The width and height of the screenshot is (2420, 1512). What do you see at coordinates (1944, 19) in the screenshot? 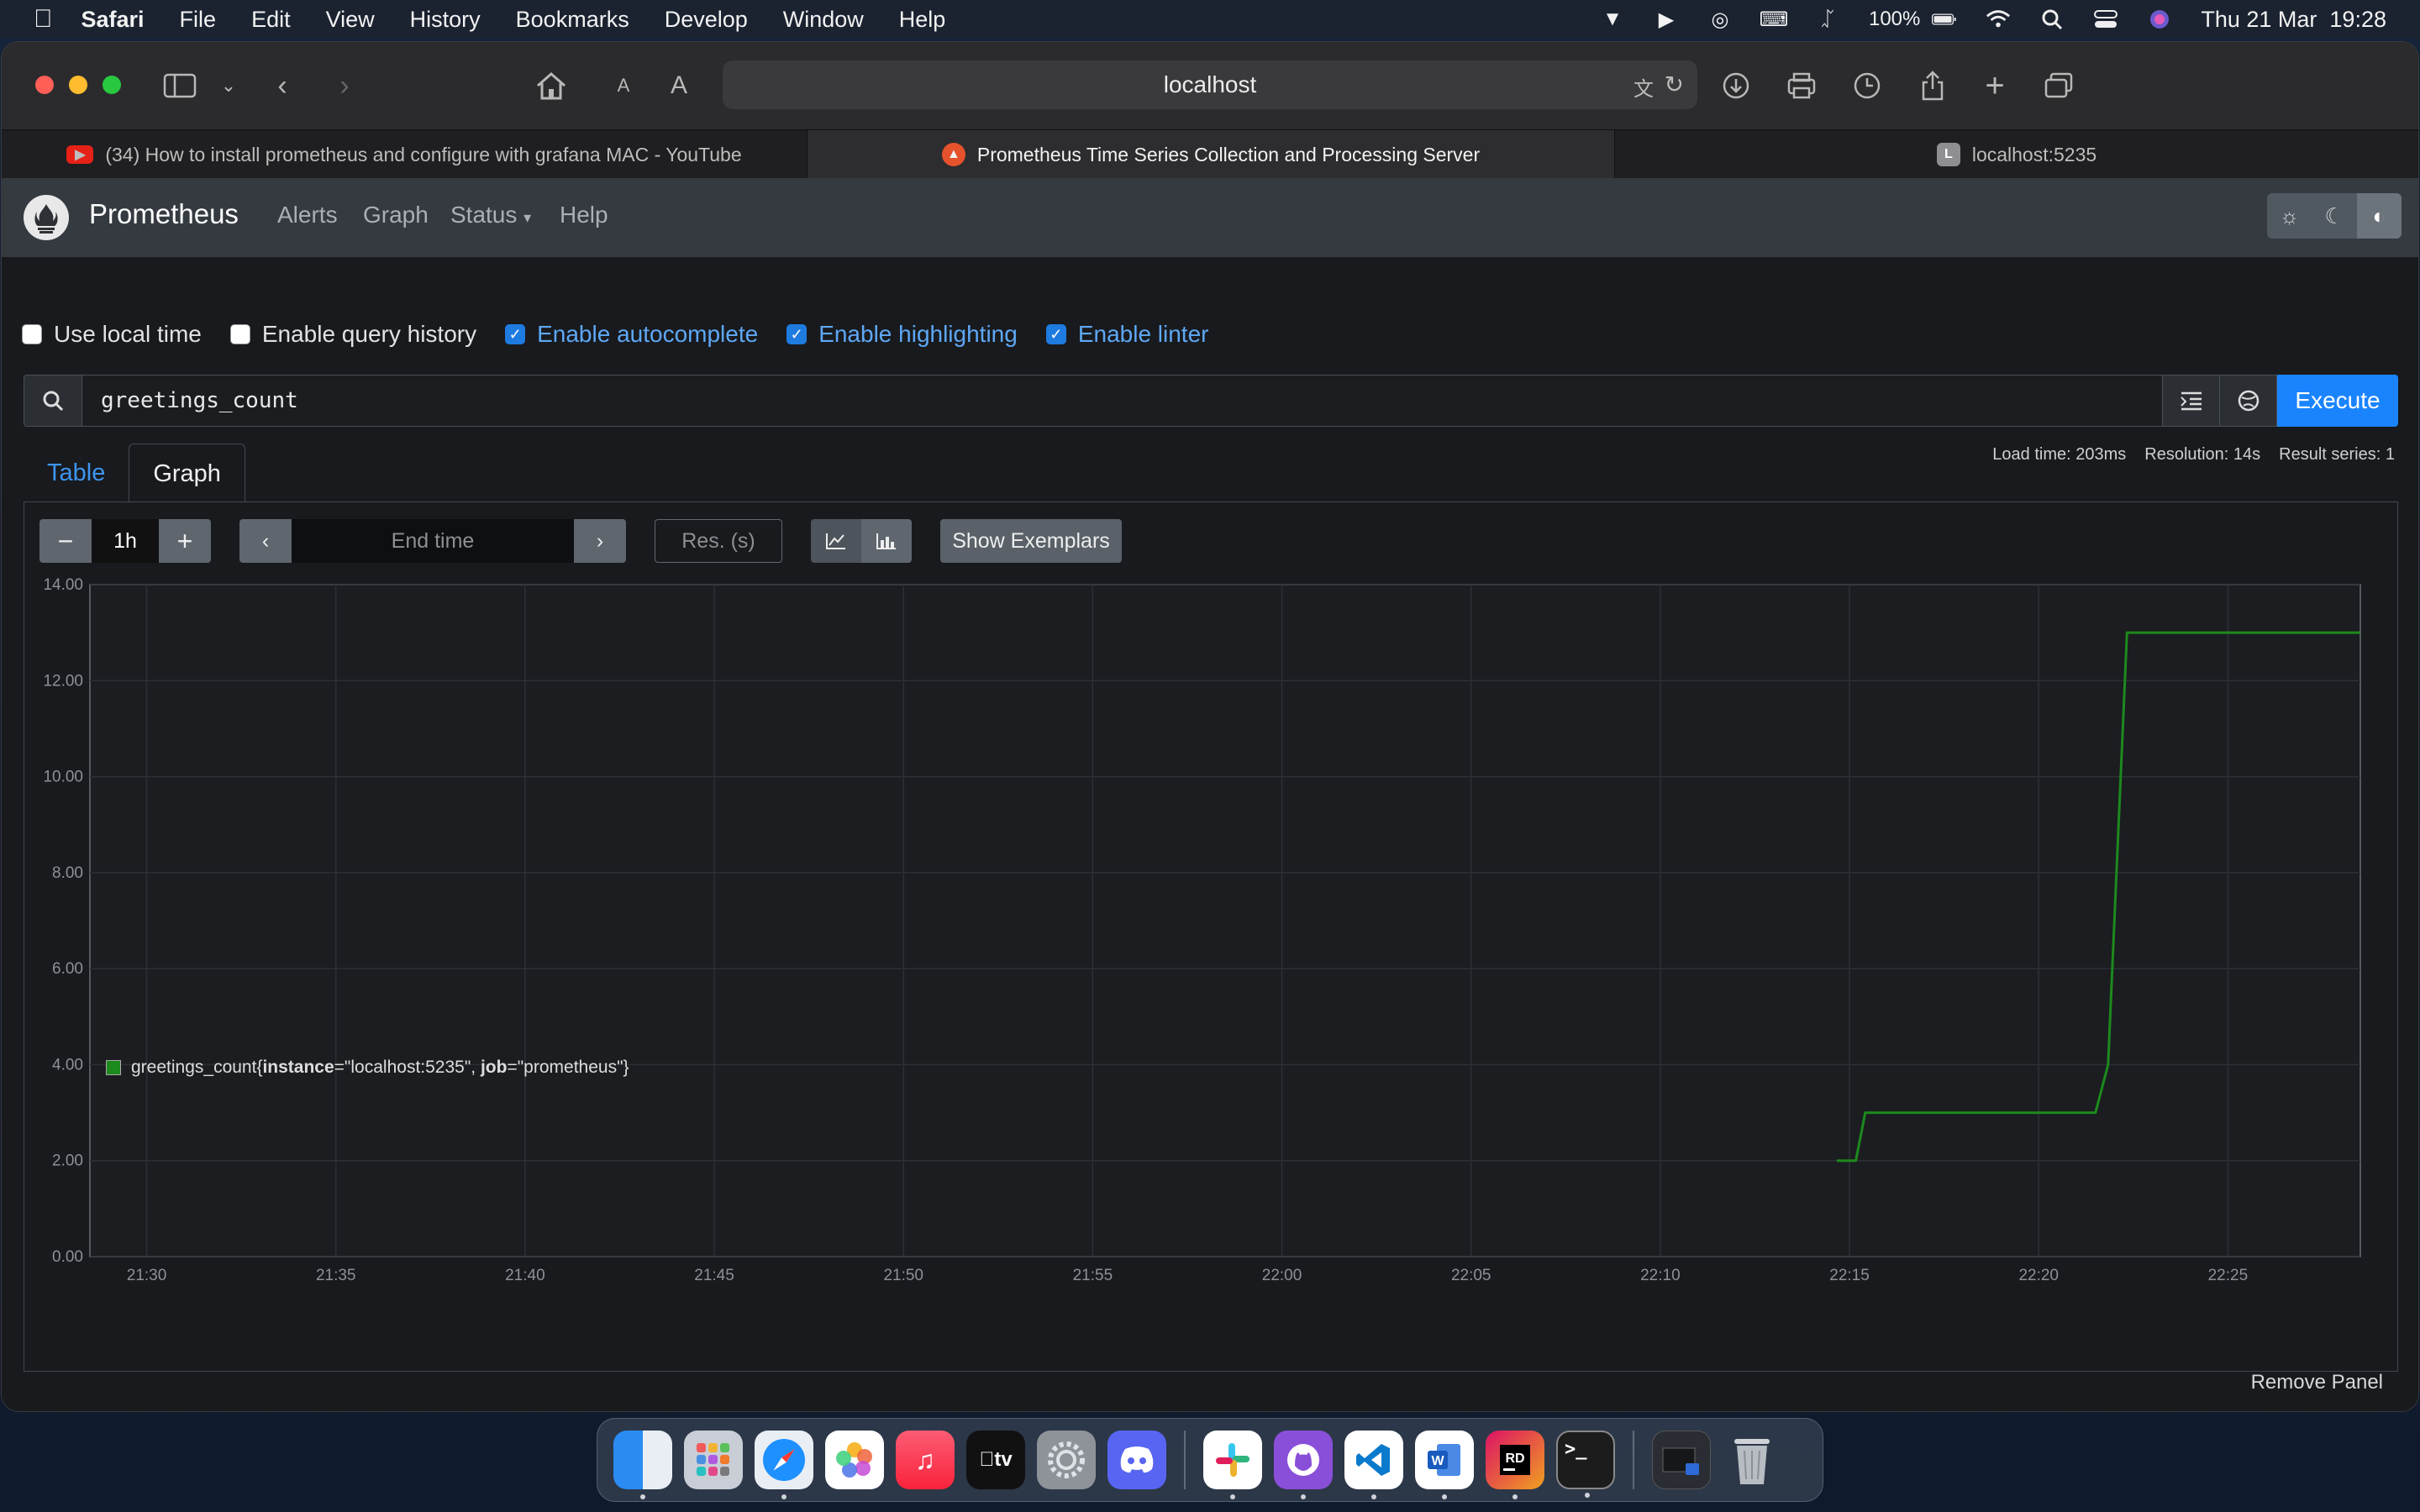
I see `battery-icon` at bounding box center [1944, 19].